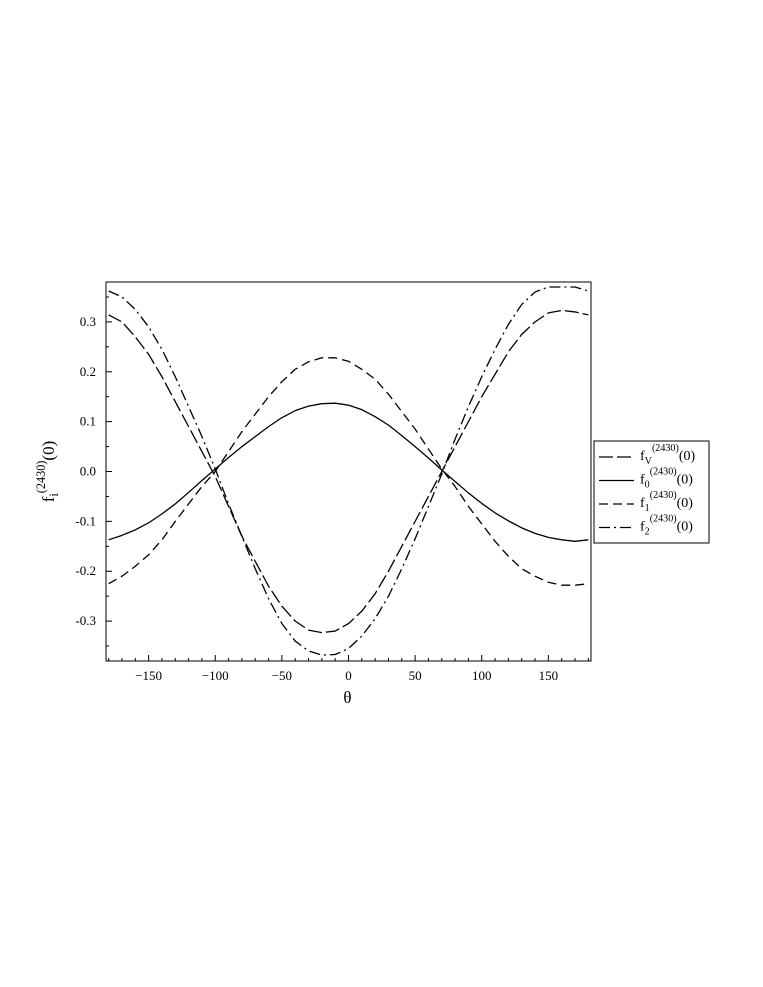  Describe the element at coordinates (41, 477) in the screenshot. I see `y-axis-title-sup: (2430)` at that location.